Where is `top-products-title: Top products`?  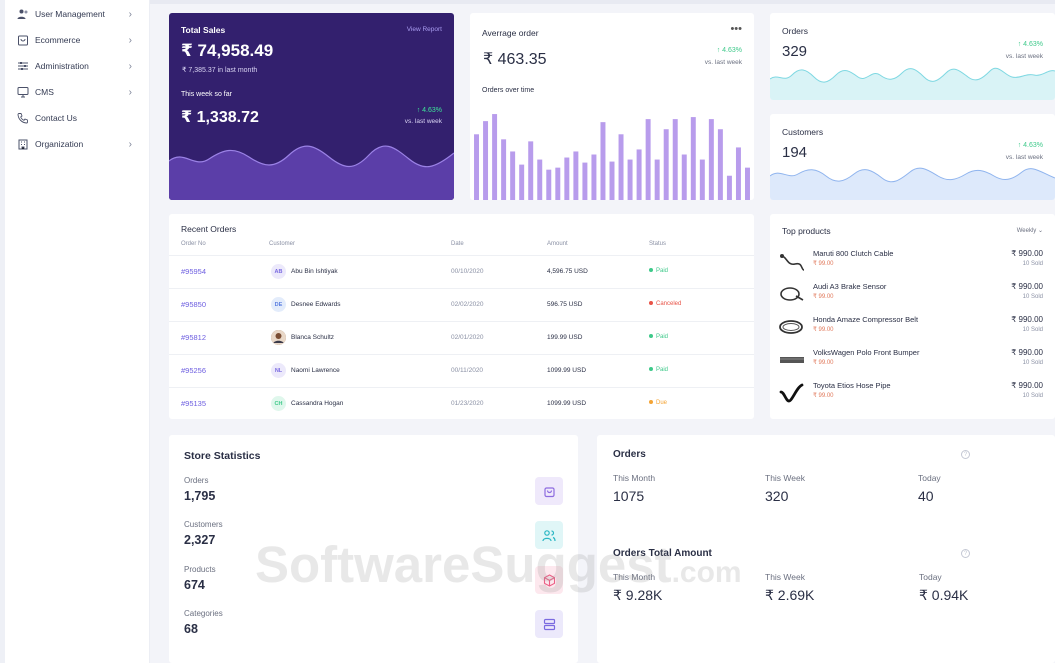
top-products-title: Top products is located at coordinates (806, 231).